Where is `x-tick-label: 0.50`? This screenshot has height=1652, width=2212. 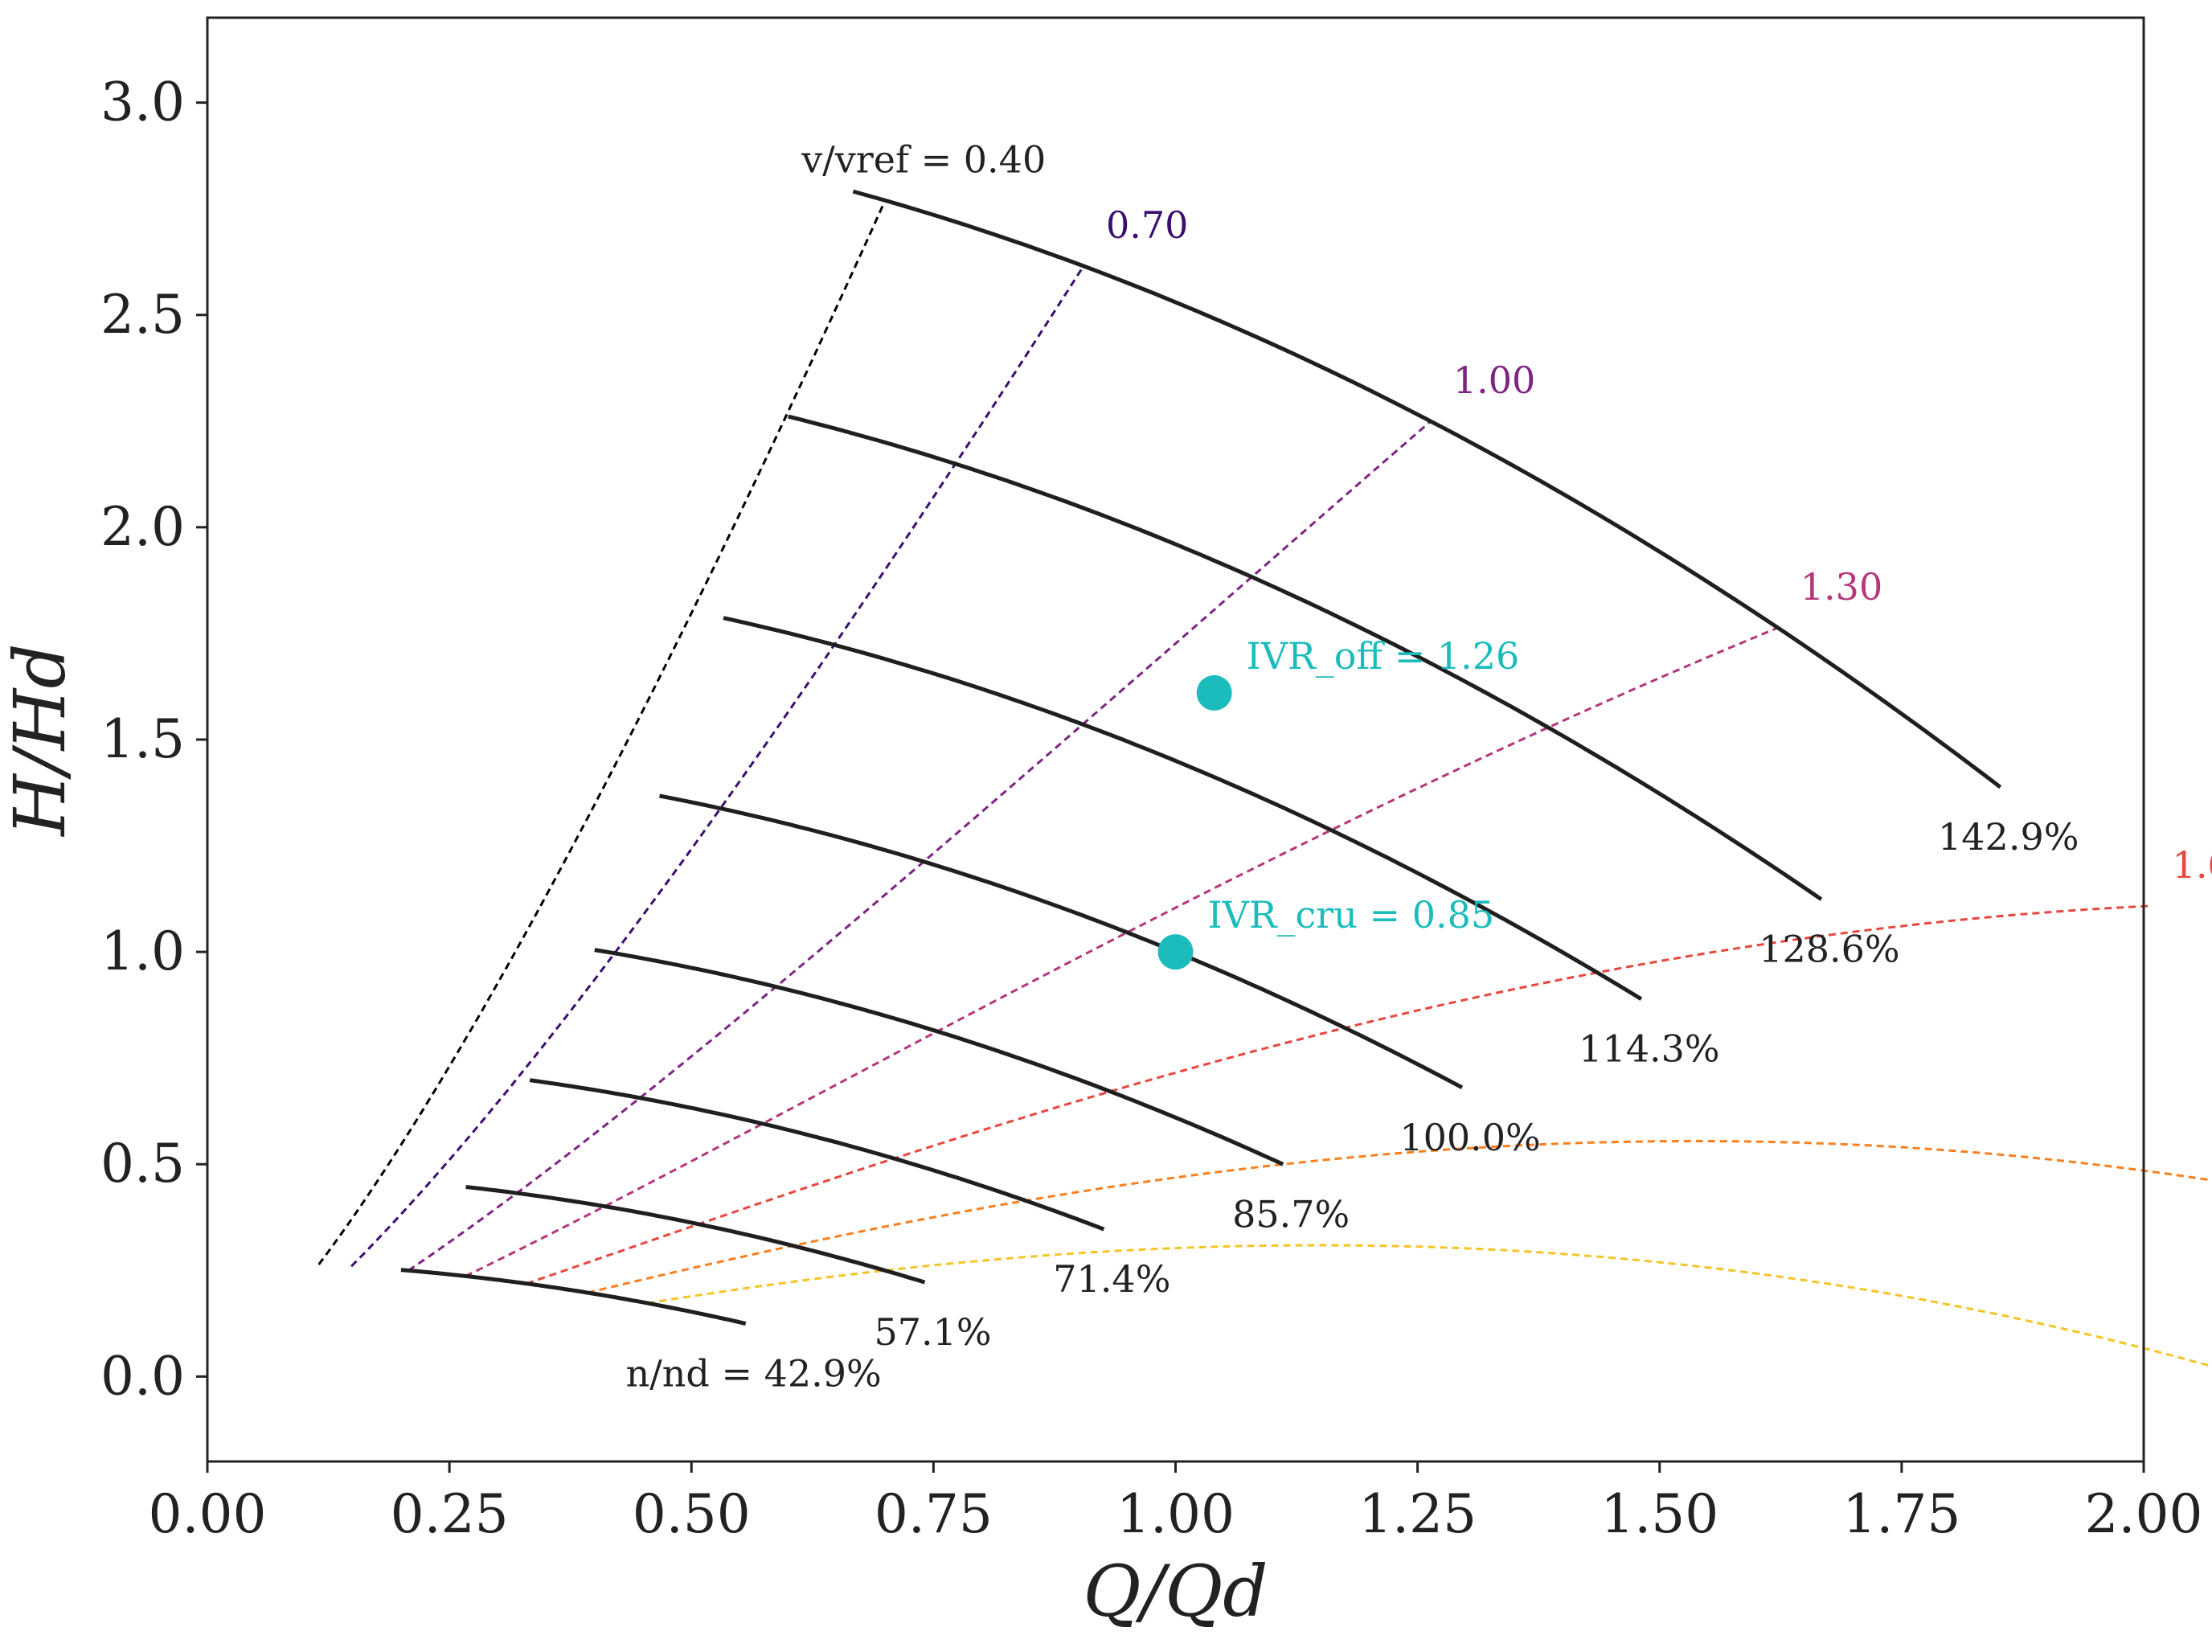
x-tick-label: 0.50 is located at coordinates (692, 1514).